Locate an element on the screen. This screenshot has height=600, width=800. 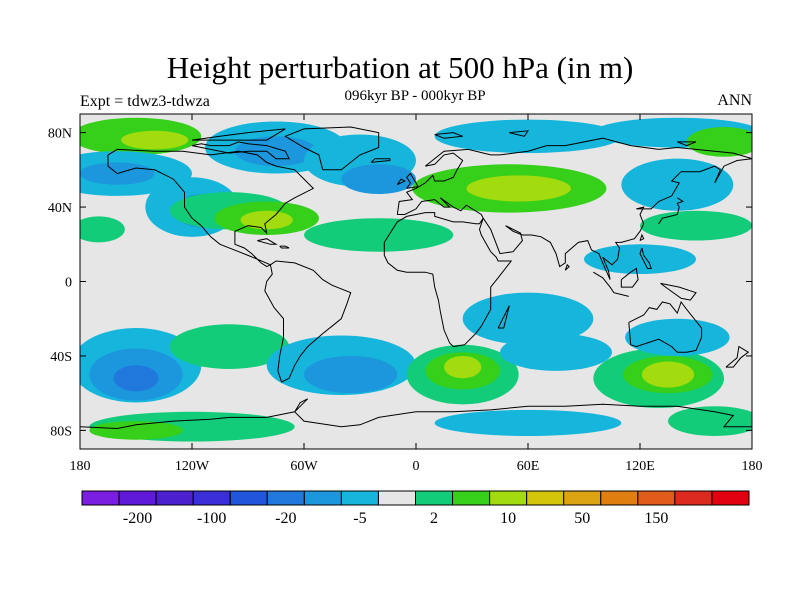
lat-tick-label: 0 is located at coordinates (68, 283).